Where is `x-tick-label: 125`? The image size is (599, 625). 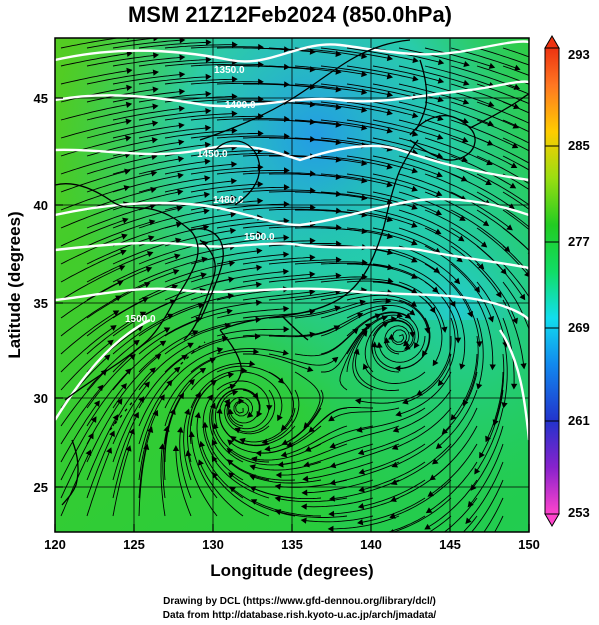 x-tick-label: 125 is located at coordinates (134, 544).